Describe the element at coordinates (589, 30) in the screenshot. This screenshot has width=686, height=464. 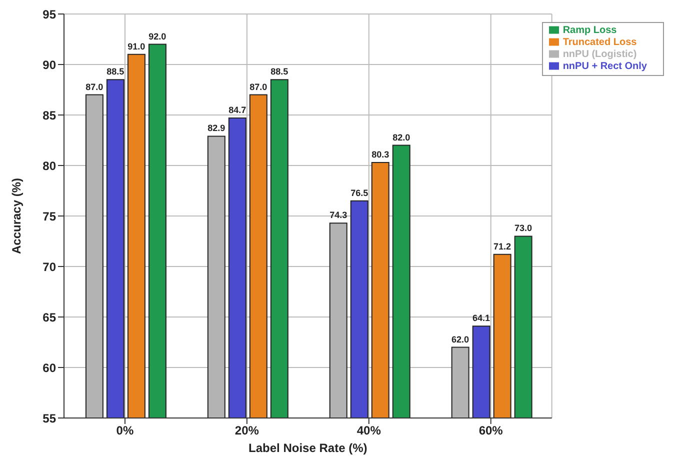
I see `legend-label: Ramp Loss` at that location.